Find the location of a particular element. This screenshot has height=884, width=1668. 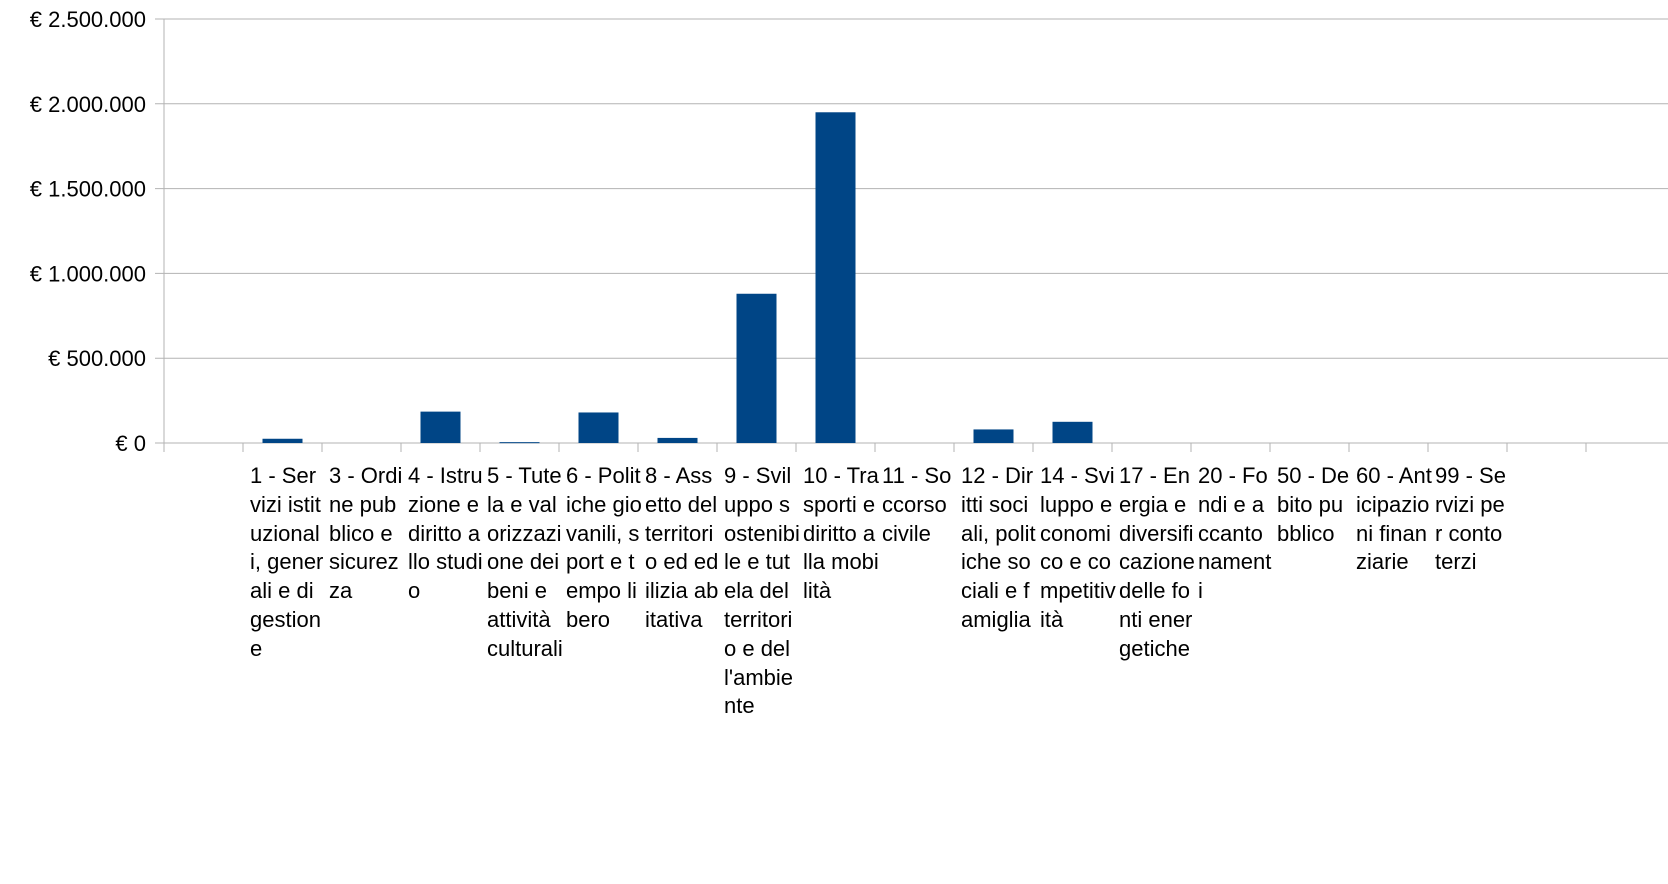

y-tick-label: € 2.000.000 is located at coordinates (88, 104).